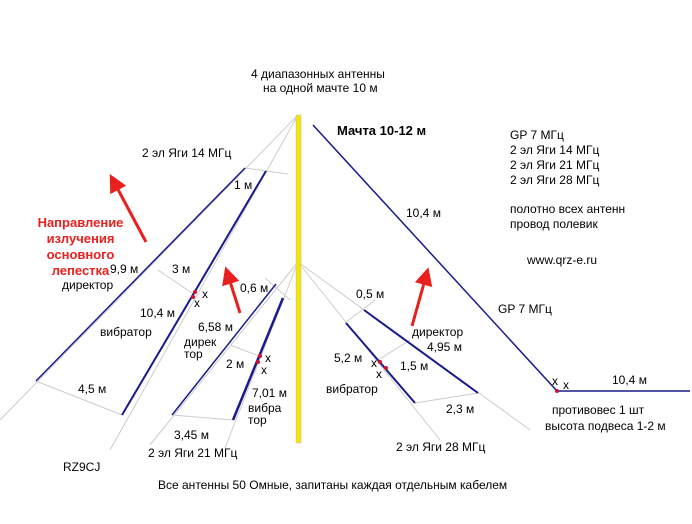 This screenshot has width=692, height=524. What do you see at coordinates (243, 185) in the screenshot?
I see `yagi14-spacing-top: 1 м` at bounding box center [243, 185].